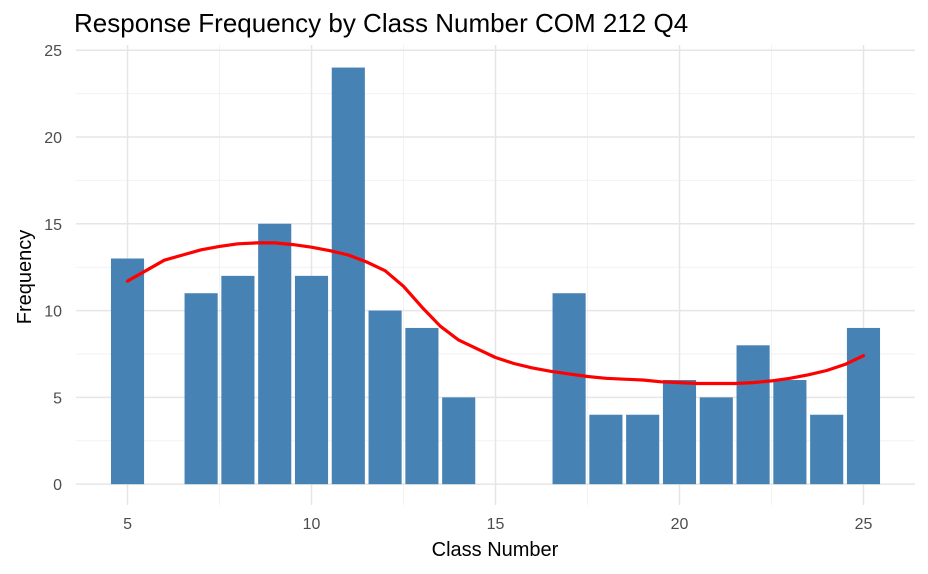  I want to click on y-tick-label: 25, so click(53, 51).